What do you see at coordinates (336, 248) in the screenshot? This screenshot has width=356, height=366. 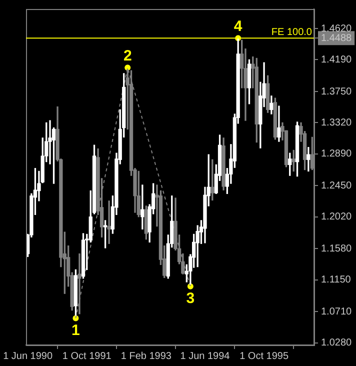 I see `y-tick-label: 1.1580` at bounding box center [336, 248].